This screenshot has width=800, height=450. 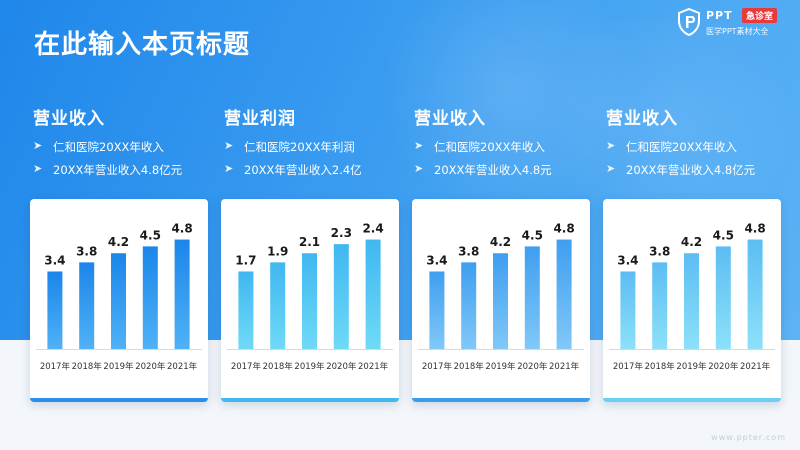 What do you see at coordinates (760, 15) in the screenshot?
I see `logo-badge: 急诊室` at bounding box center [760, 15].